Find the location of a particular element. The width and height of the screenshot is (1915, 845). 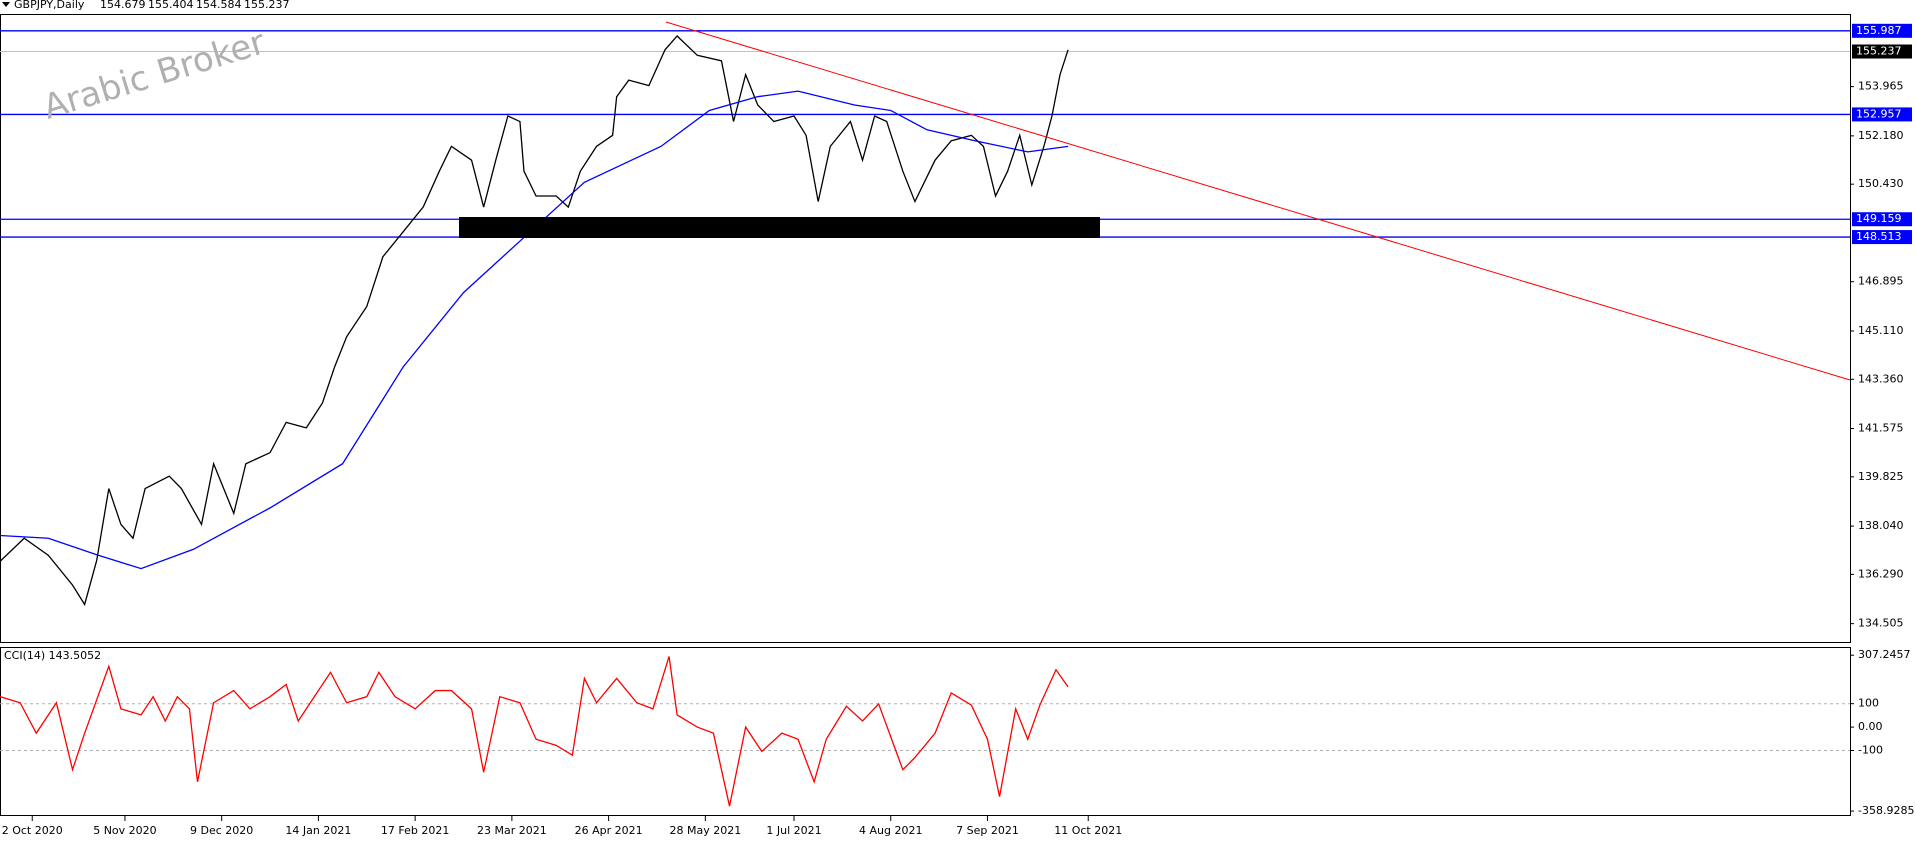

series-line is located at coordinates (534, 731).